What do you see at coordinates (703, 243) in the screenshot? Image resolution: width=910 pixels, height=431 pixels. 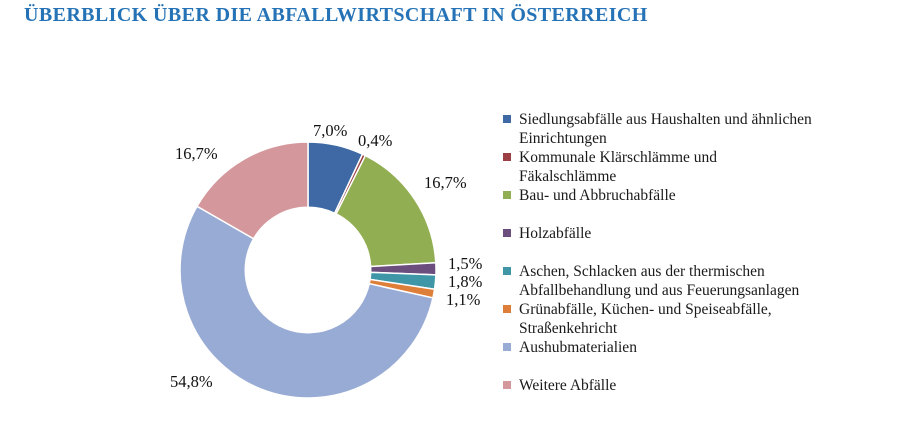 I see `legend-item-holzabfaelle: Holzabfälle` at bounding box center [703, 243].